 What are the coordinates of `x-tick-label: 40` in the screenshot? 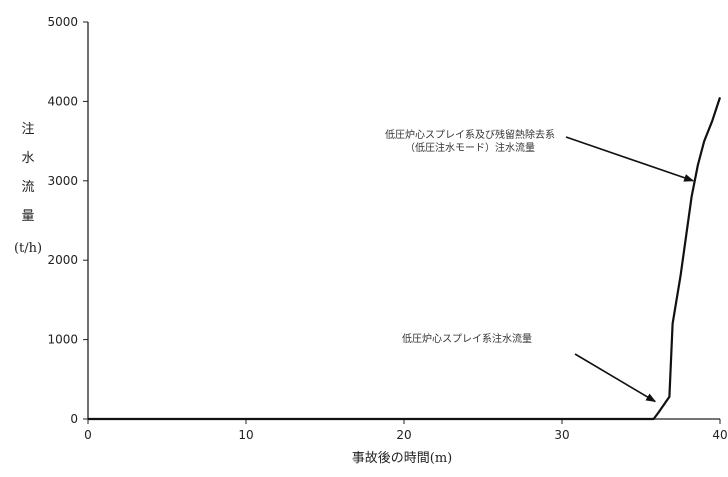 It's located at (719, 435).